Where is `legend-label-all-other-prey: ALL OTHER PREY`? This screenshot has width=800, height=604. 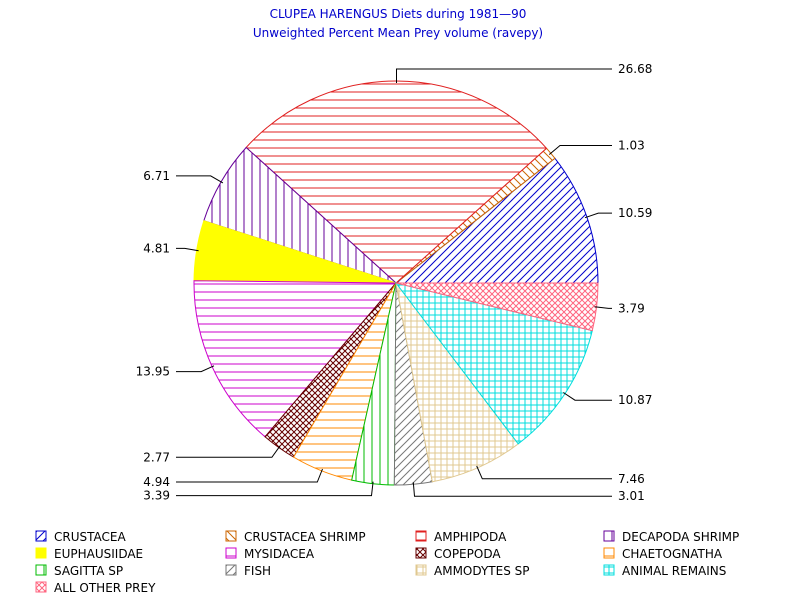 legend-label-all-other-prey: ALL OTHER PREY is located at coordinates (105, 588).